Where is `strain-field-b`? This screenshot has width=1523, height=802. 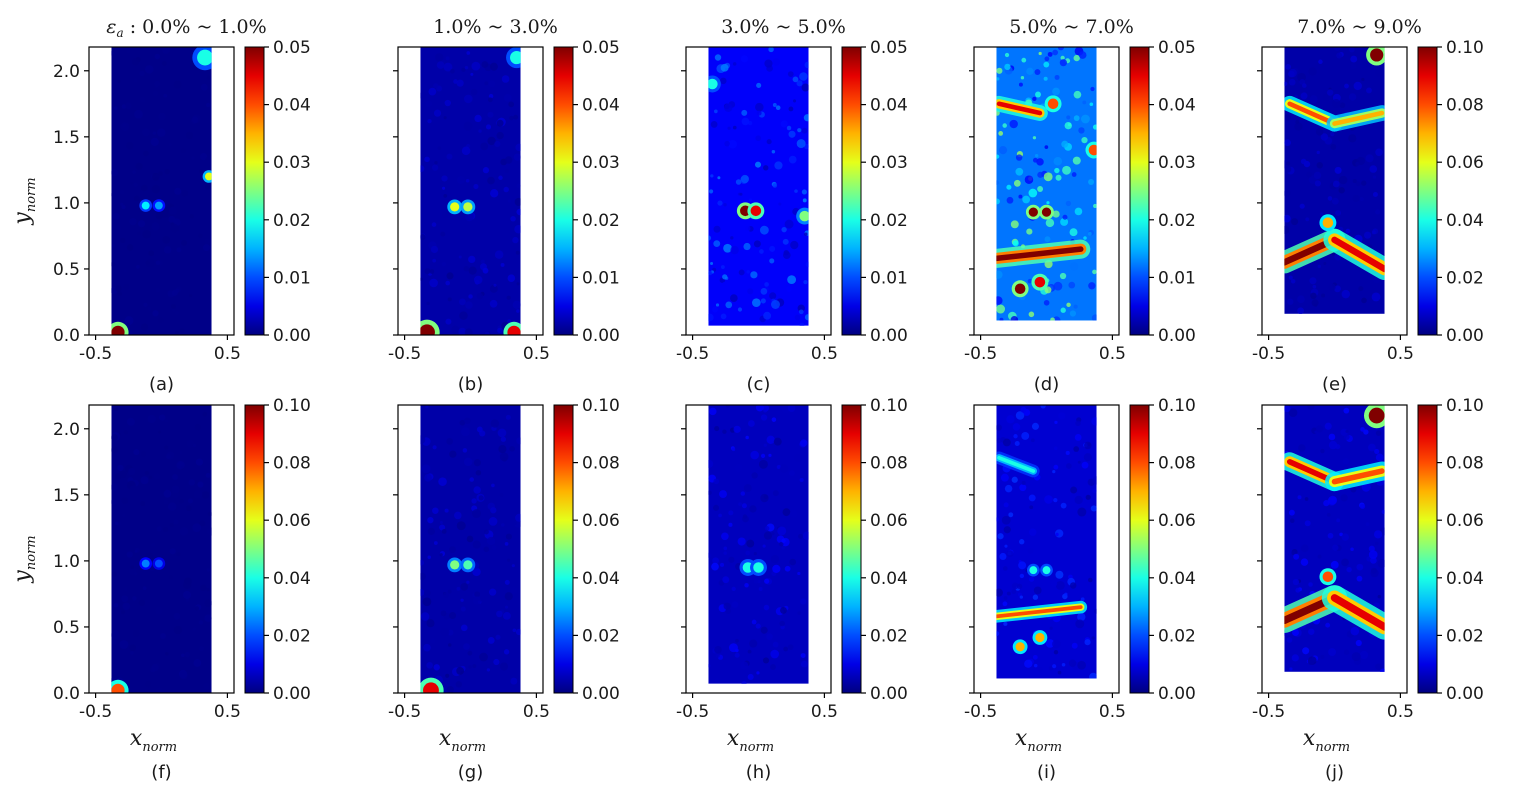
strain-field-b is located at coordinates (470, 191).